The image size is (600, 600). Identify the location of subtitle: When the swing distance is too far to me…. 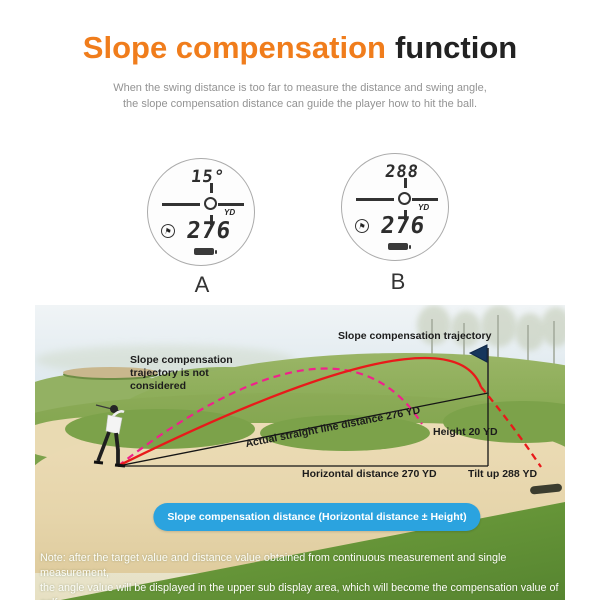
(300, 96).